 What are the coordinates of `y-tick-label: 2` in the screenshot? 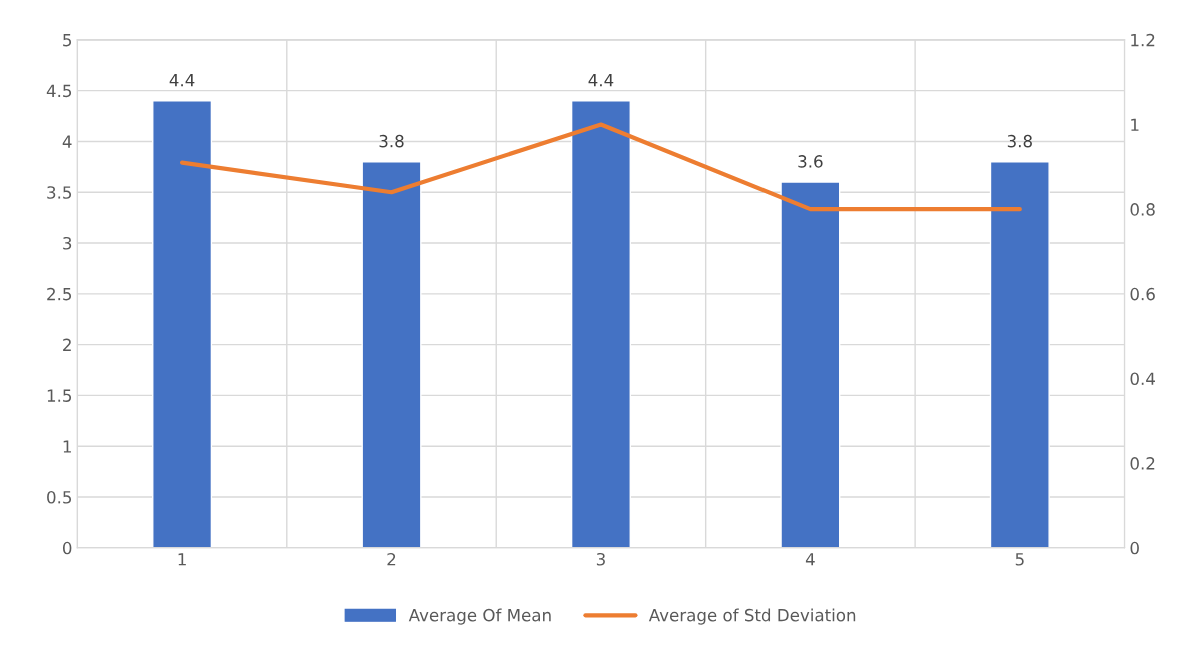 It's located at (67, 344).